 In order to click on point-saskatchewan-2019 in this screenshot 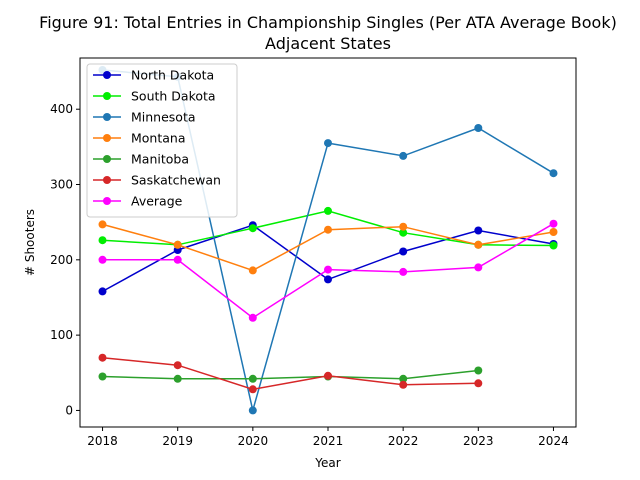, I will do `click(177, 365)`.